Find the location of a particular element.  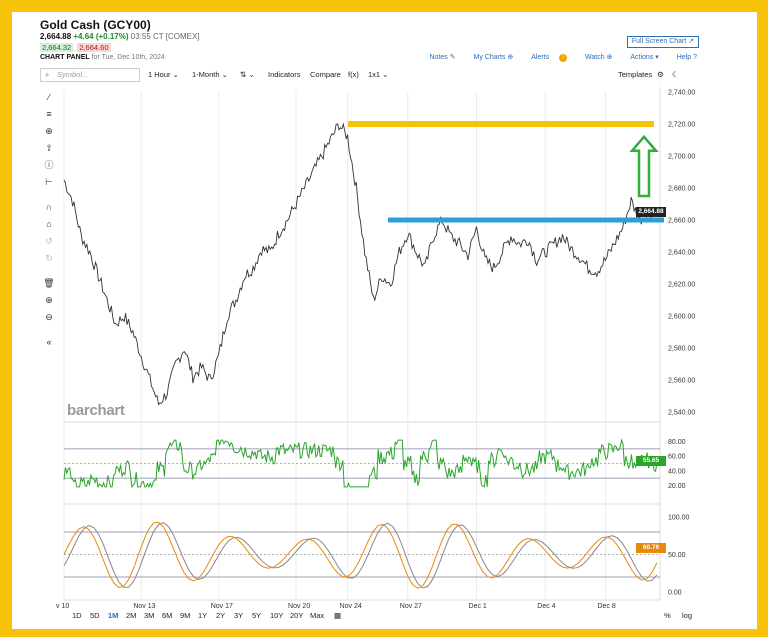

price-axis-label: 2,540.00 is located at coordinates (681, 413).